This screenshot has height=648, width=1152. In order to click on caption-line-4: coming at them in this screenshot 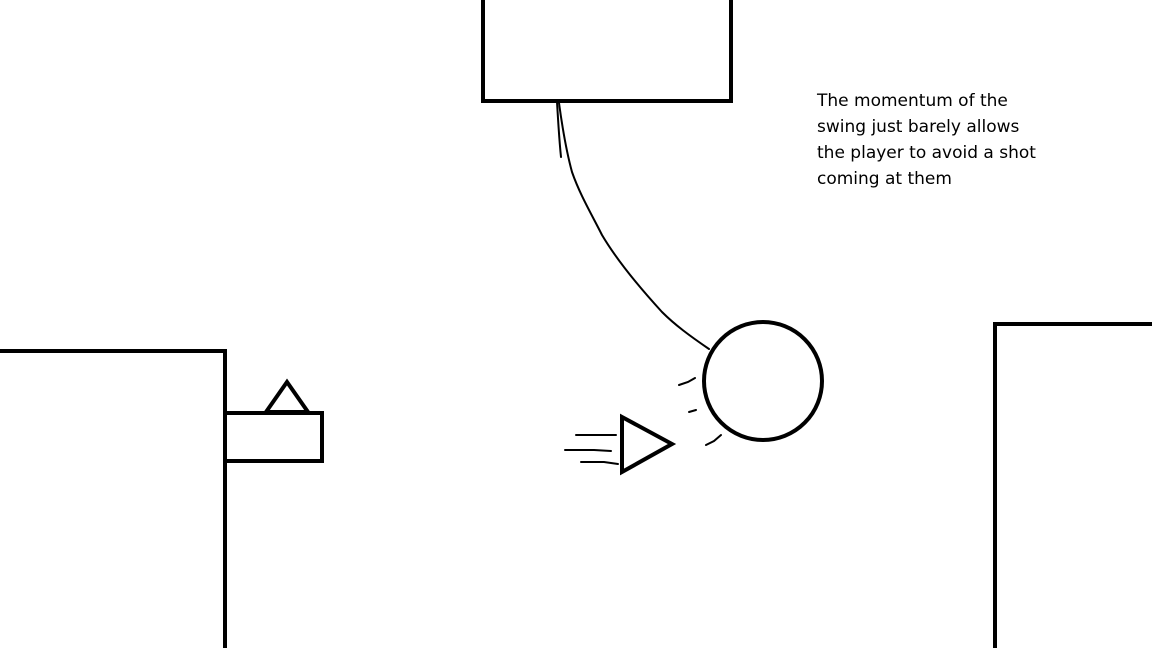, I will do `click(884, 179)`.